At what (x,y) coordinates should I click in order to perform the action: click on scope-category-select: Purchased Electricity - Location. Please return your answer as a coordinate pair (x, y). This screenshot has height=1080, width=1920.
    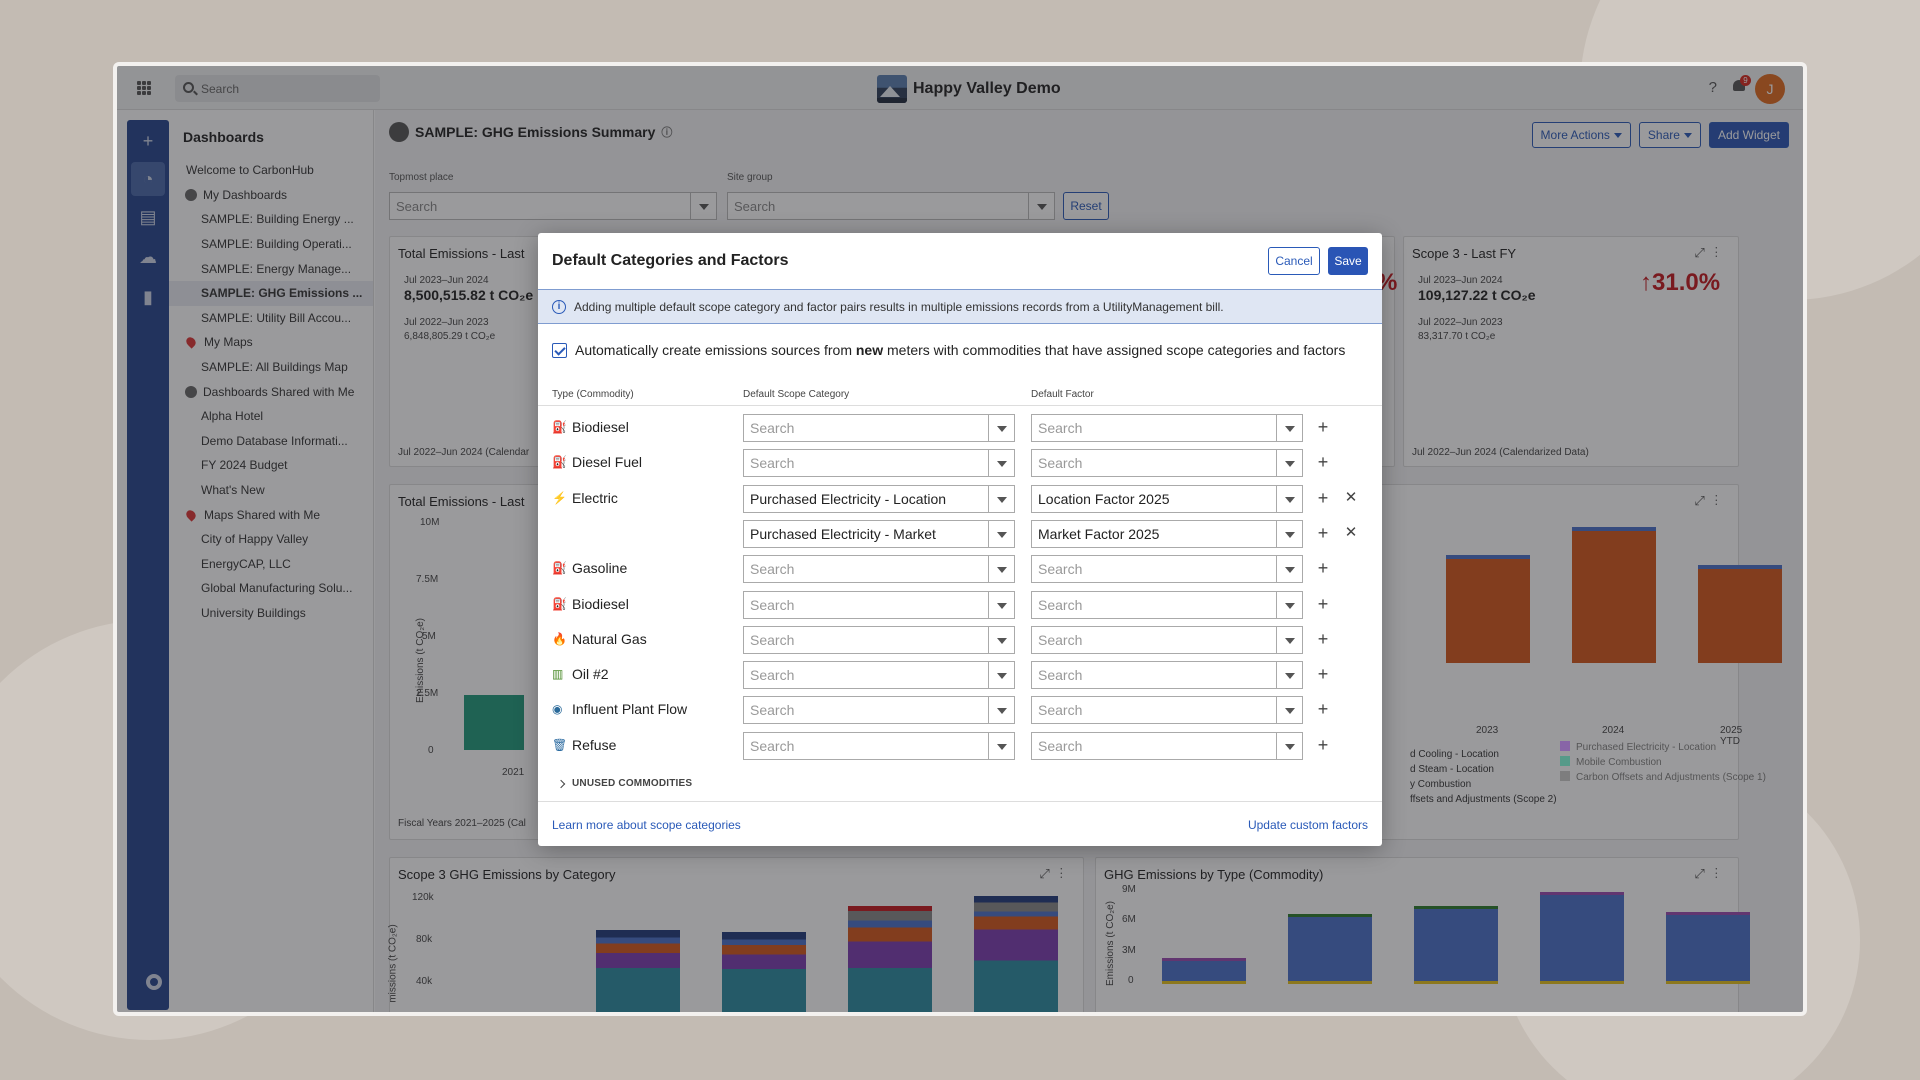
    Looking at the image, I should click on (879, 498).